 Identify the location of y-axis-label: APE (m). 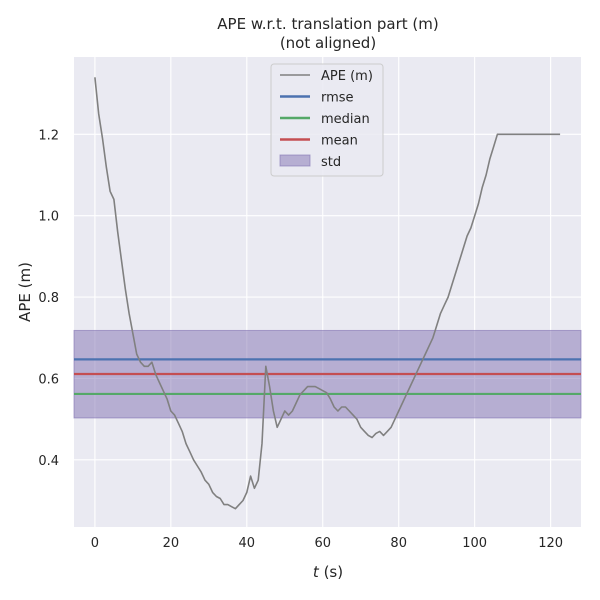
(25, 292).